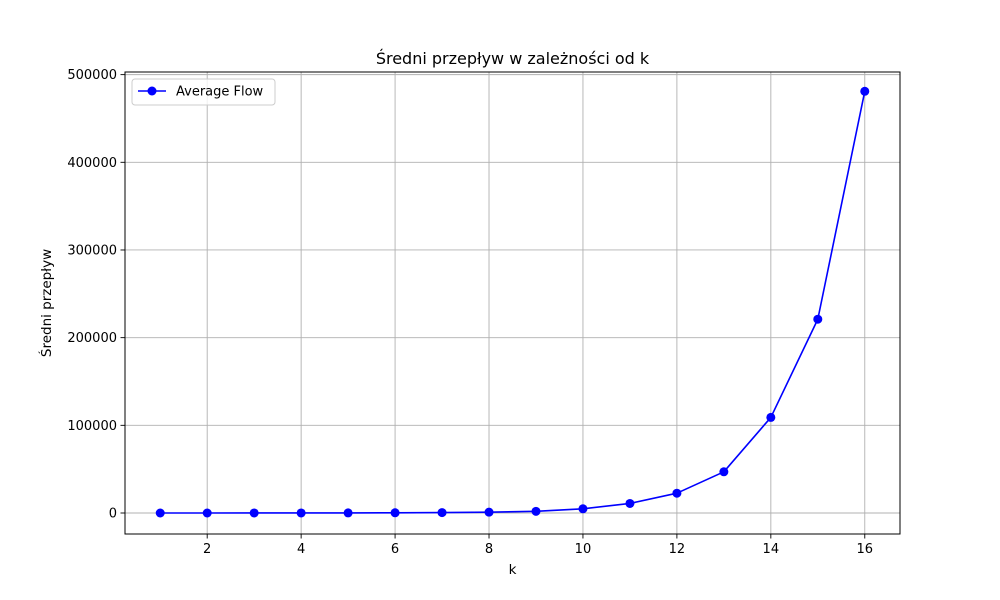  What do you see at coordinates (301, 549) in the screenshot?
I see `x-tick-label: 4` at bounding box center [301, 549].